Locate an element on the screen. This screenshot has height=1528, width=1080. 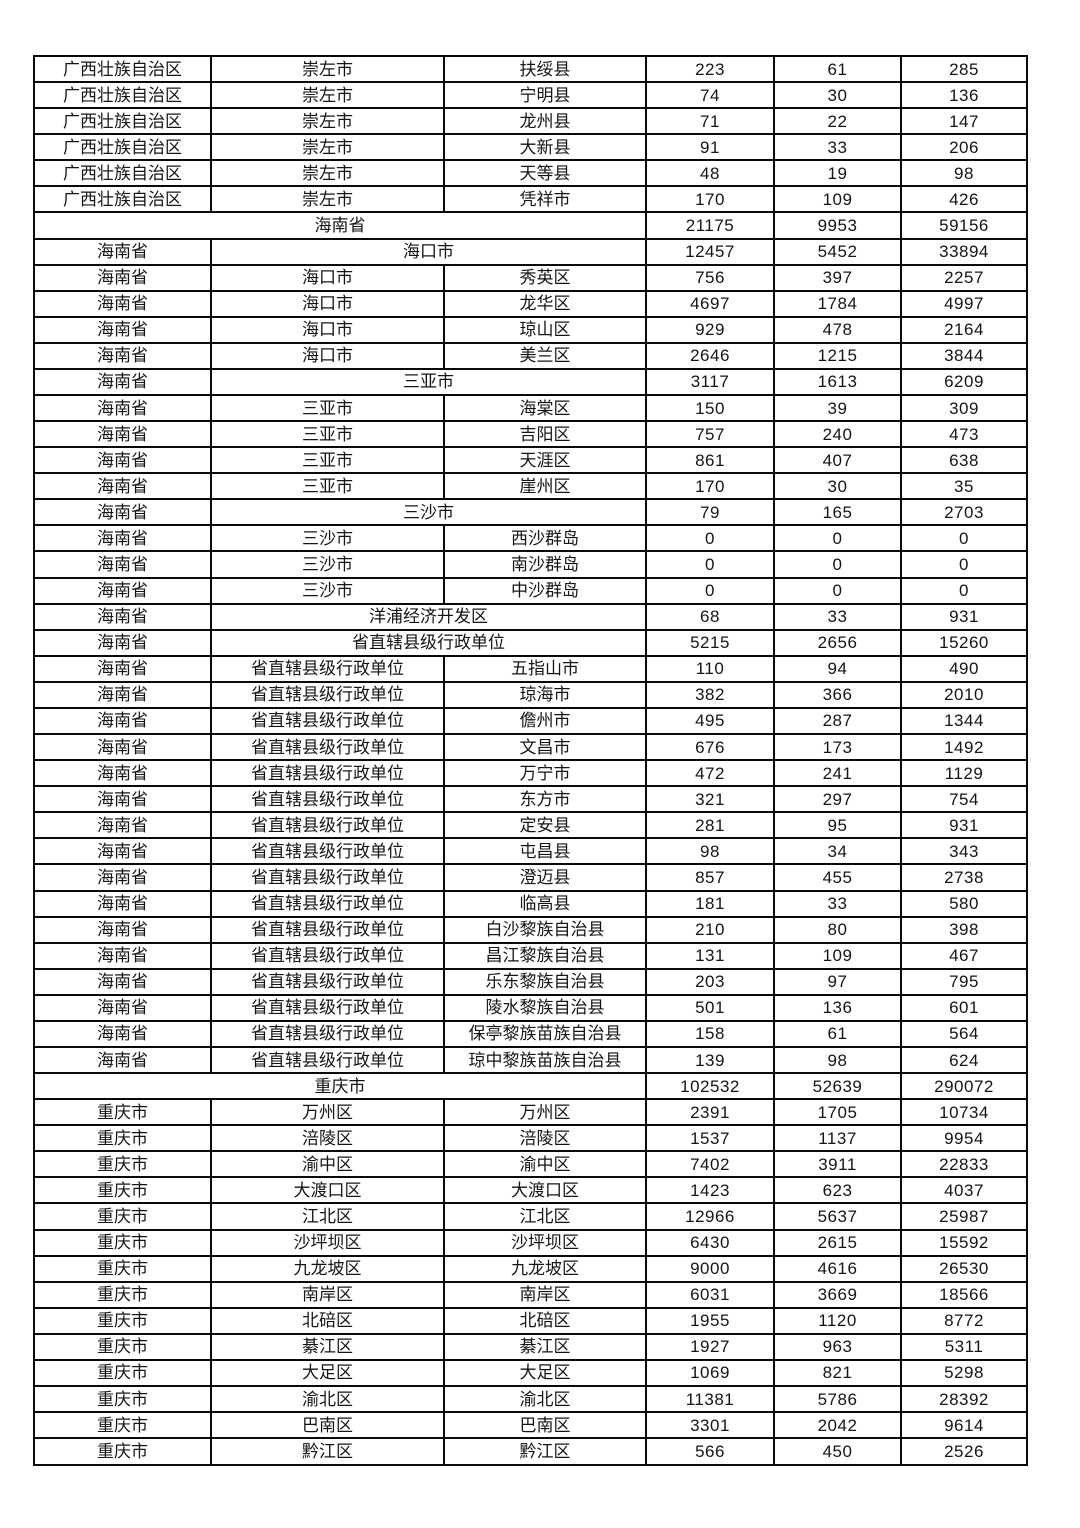
table-row: 重庆市 涪陵区 涪陵区 1537 1137 9954 is located at coordinates (530, 1138).